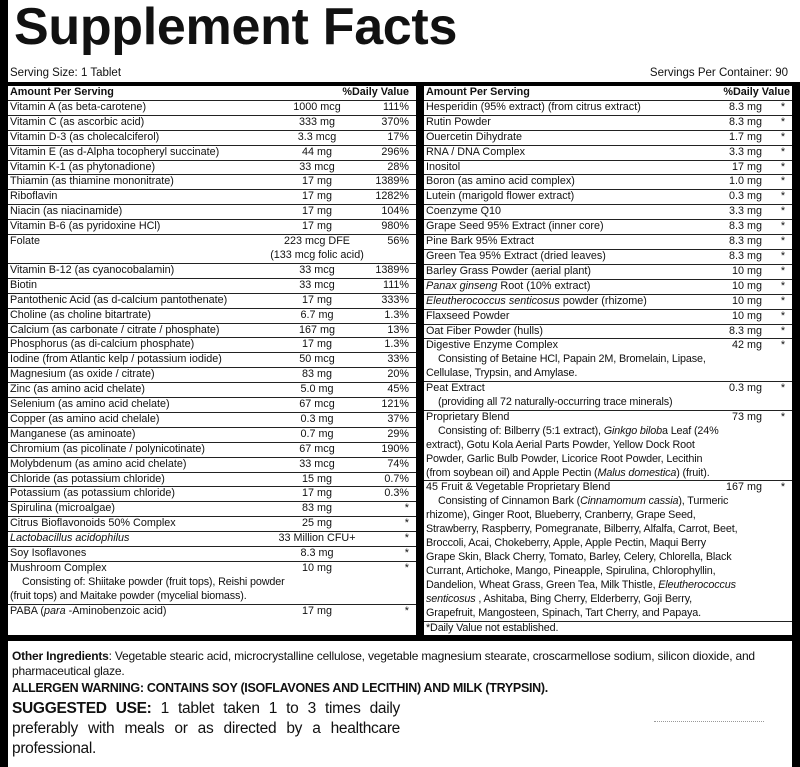 Image resolution: width=800 pixels, height=767 pixels. What do you see at coordinates (756, 92) in the screenshot?
I see `daily-value-header: %Daily Value` at bounding box center [756, 92].